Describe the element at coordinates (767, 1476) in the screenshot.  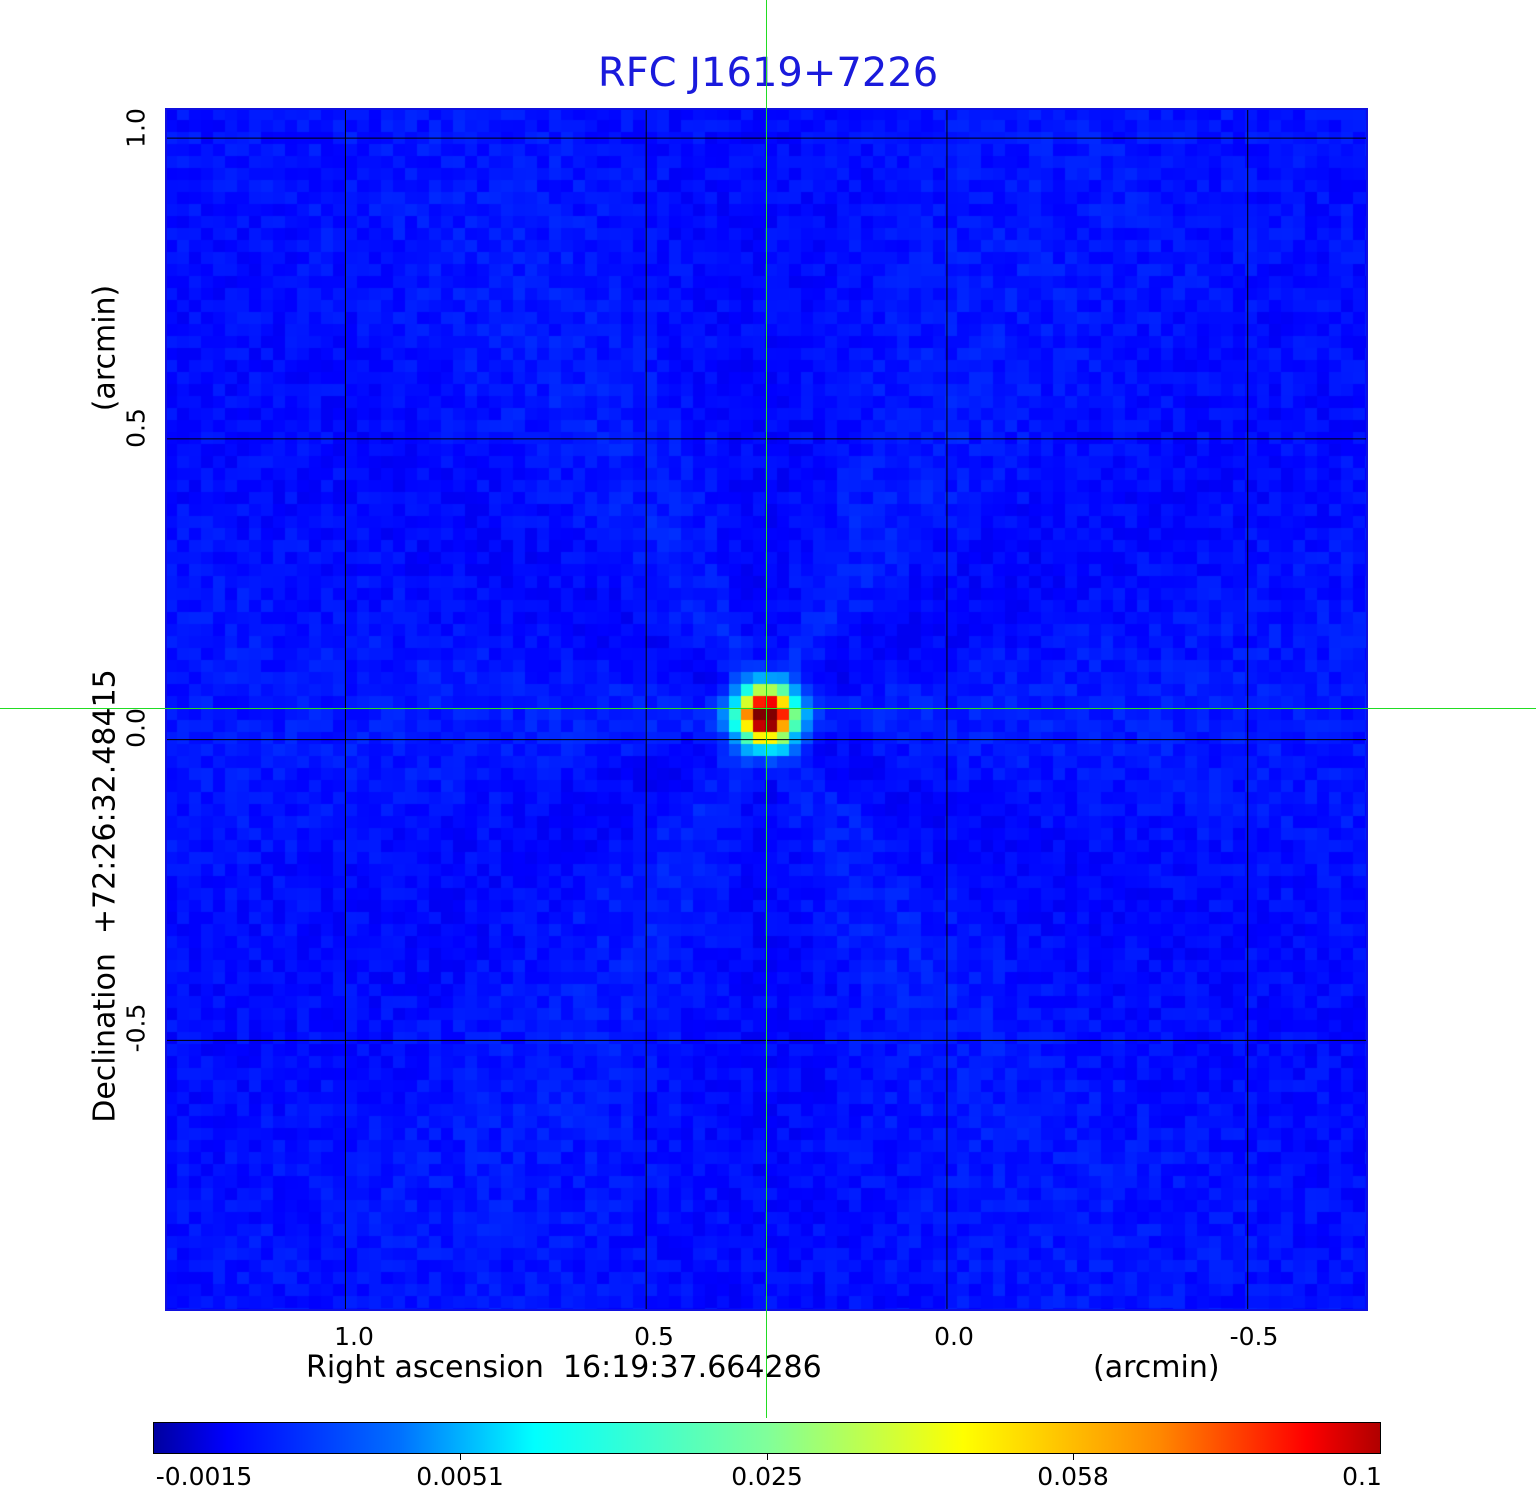
I see `colorbar-tick-label: 0.025` at that location.